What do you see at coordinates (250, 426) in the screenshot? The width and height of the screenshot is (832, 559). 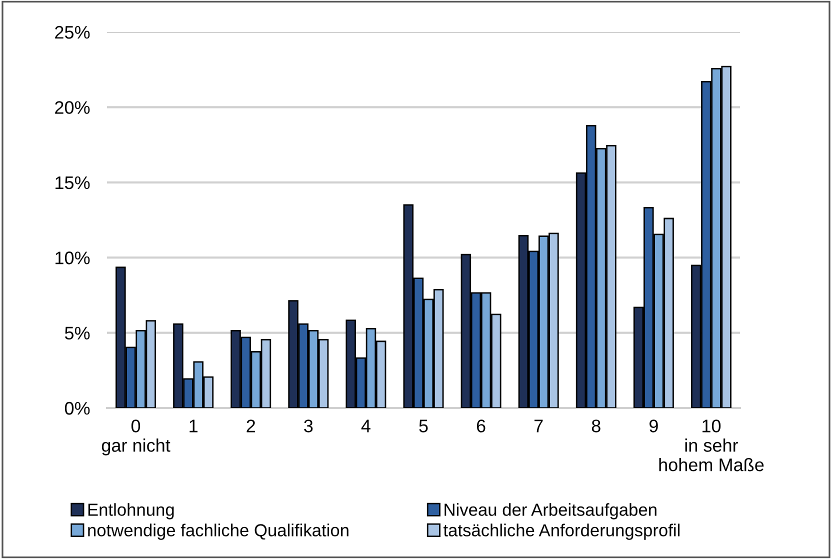 I see `x-tick-label: 2` at bounding box center [250, 426].